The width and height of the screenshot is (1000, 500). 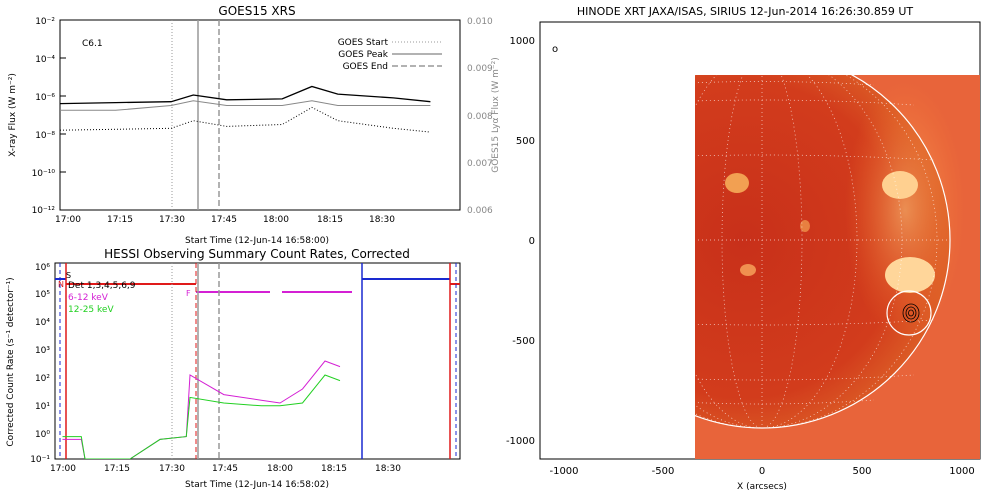 What do you see at coordinates (42, 351) in the screenshot?
I see `hessi-ytick-label: 10³` at bounding box center [42, 351].